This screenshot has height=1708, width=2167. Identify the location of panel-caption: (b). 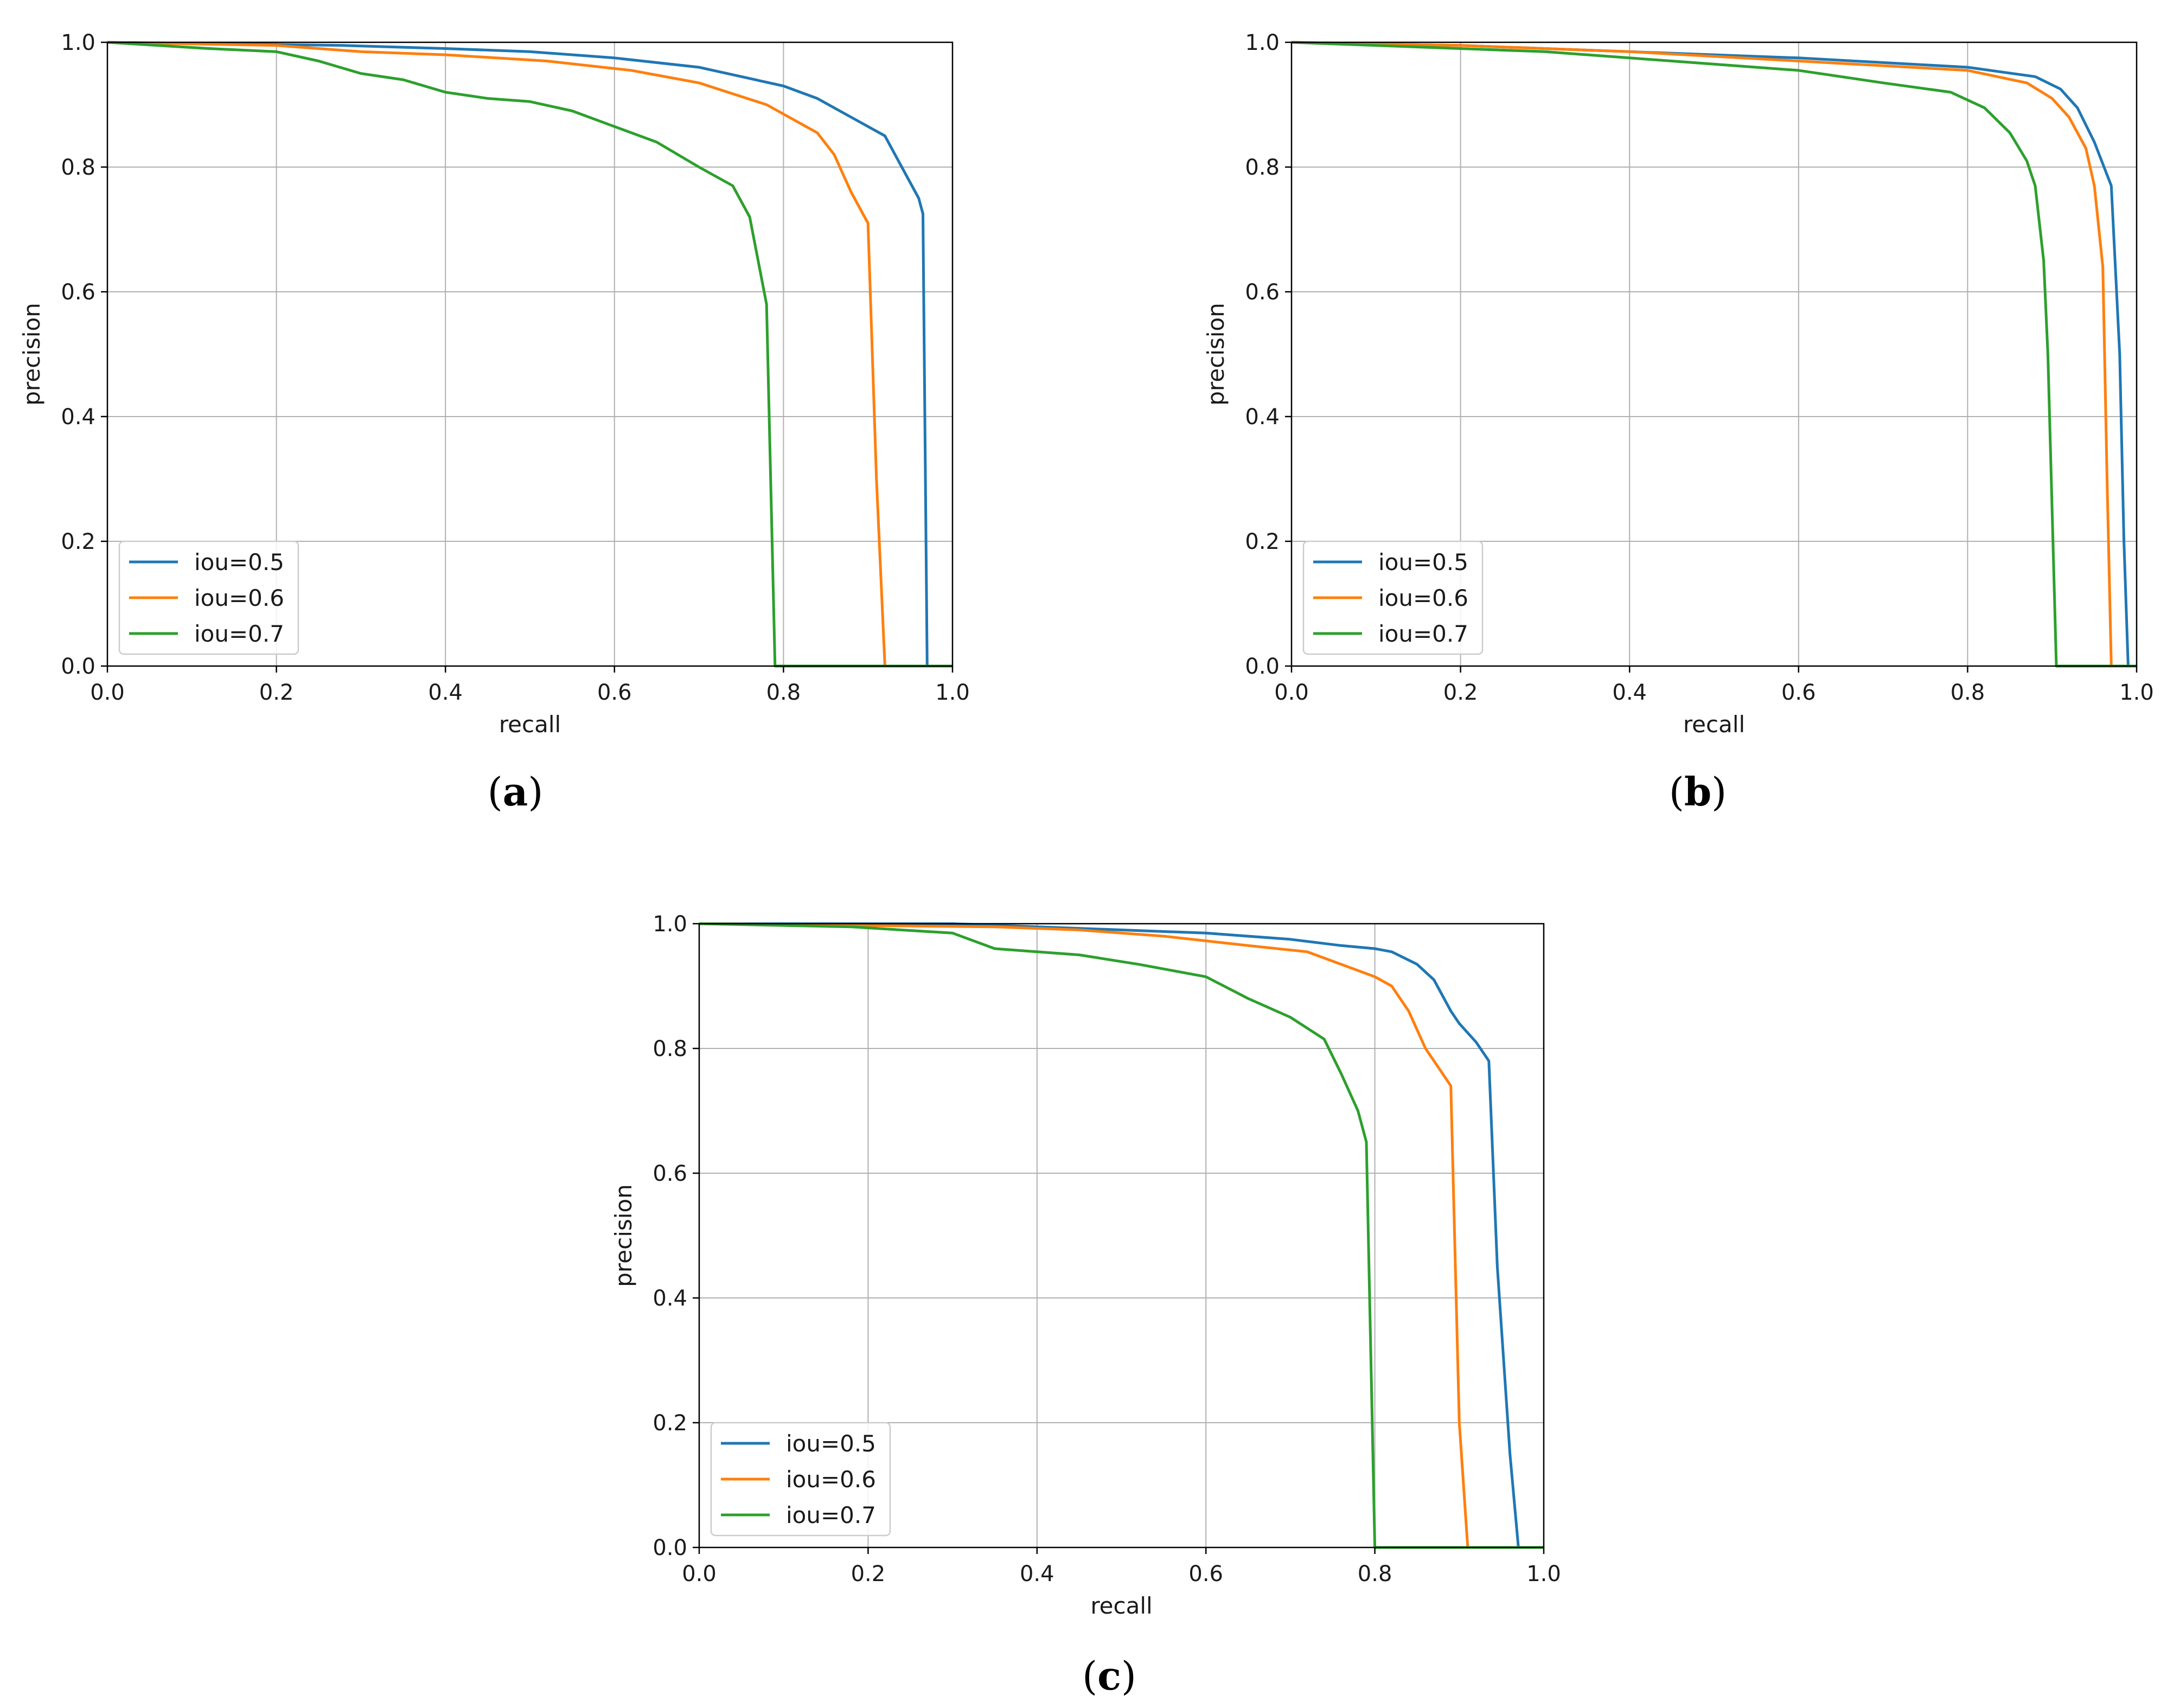
(1698, 792).